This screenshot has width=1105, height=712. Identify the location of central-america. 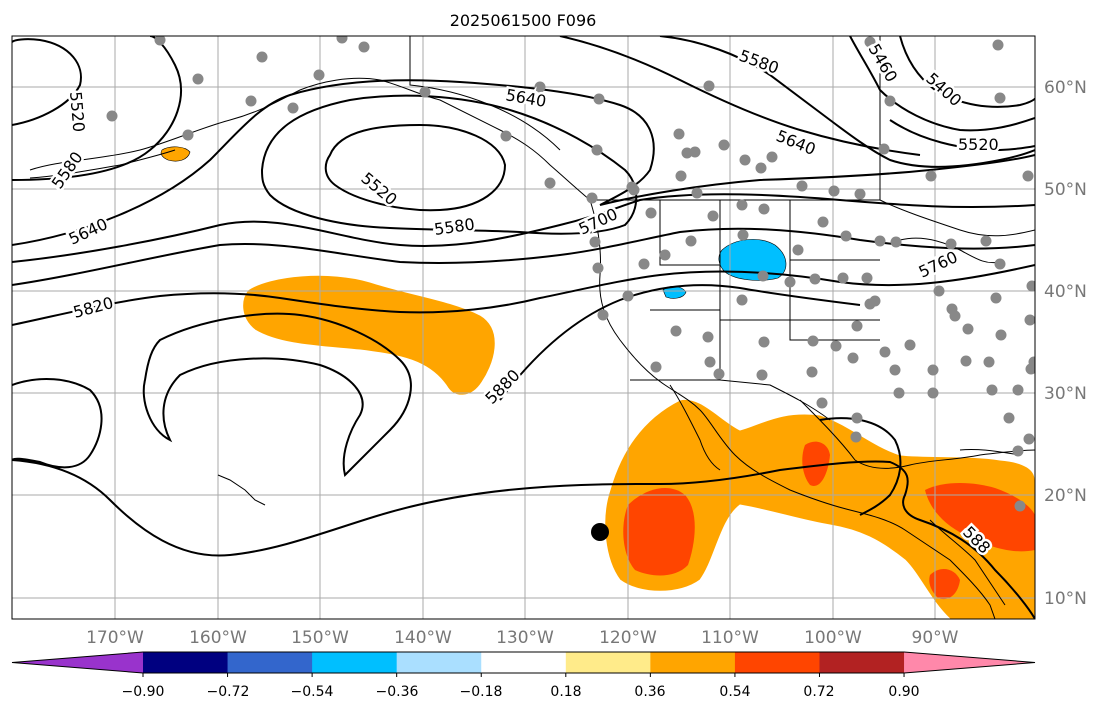
(967, 562).